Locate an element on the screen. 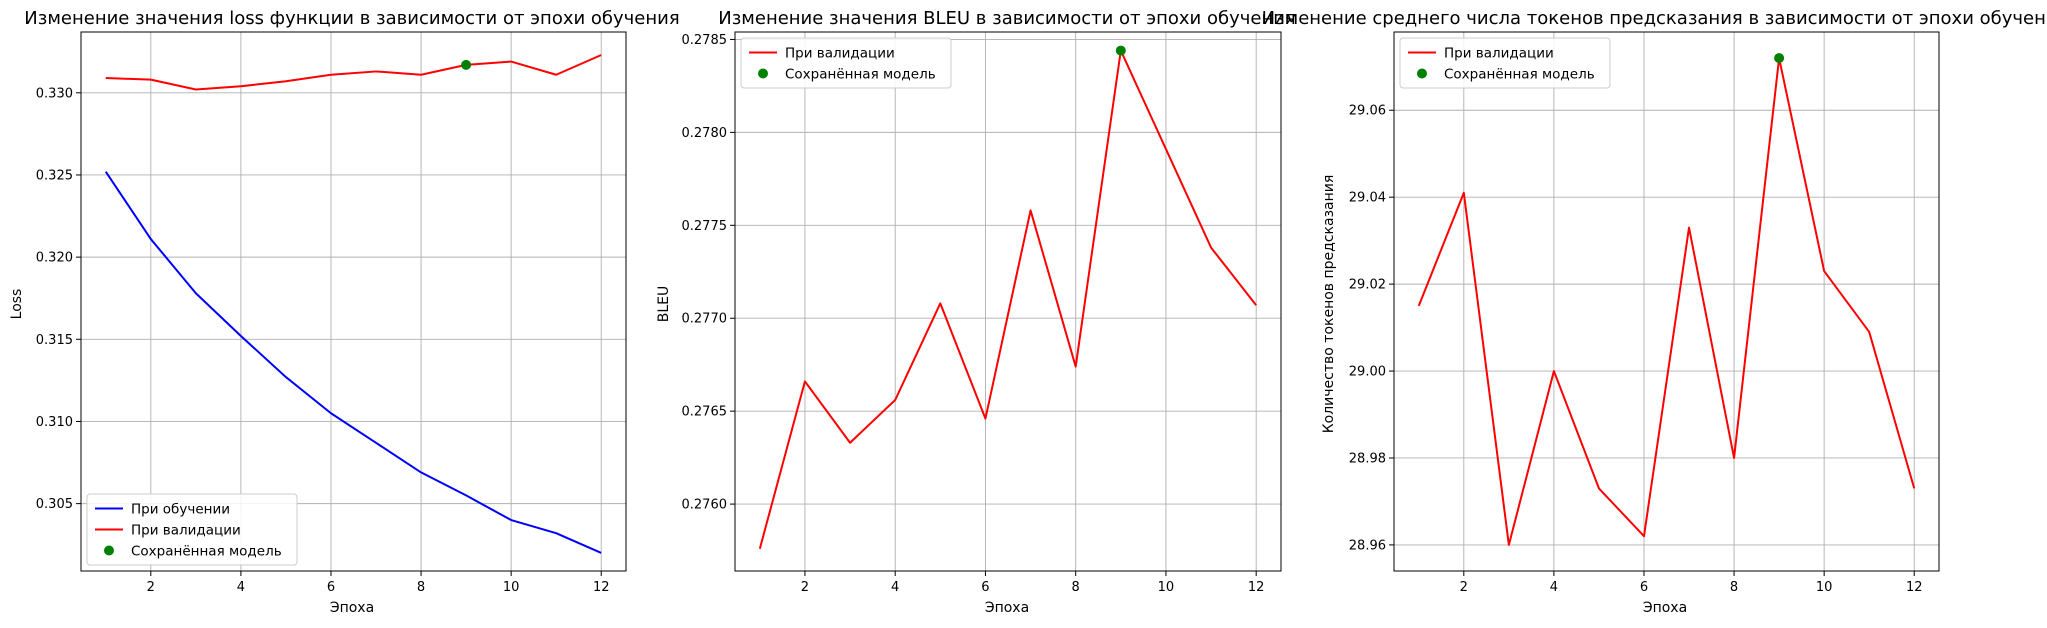  y-tick-label: 0.2765 is located at coordinates (705, 412).